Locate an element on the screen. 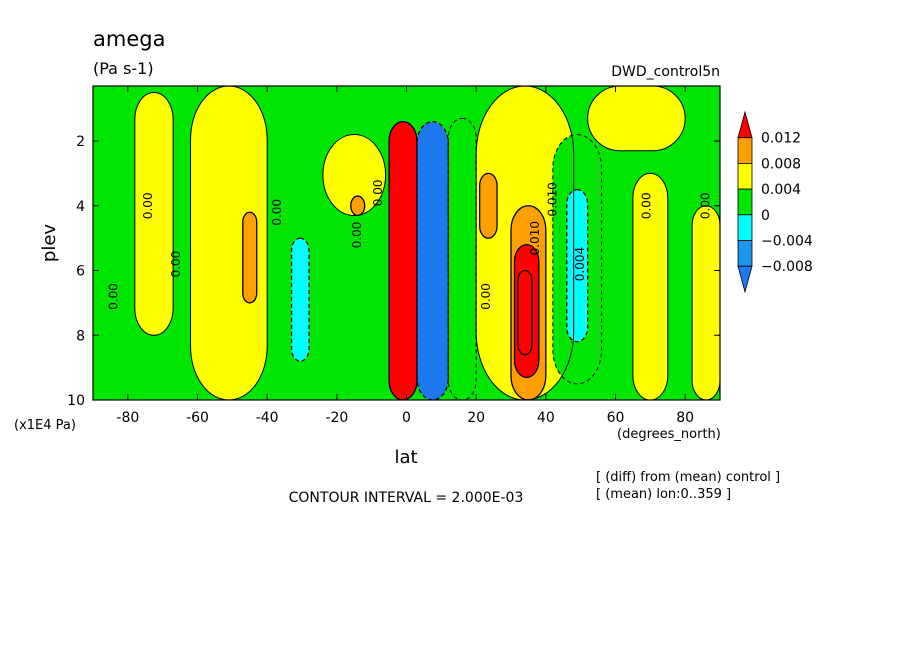 The image size is (904, 654). y-tick-label: 6 is located at coordinates (80, 272).